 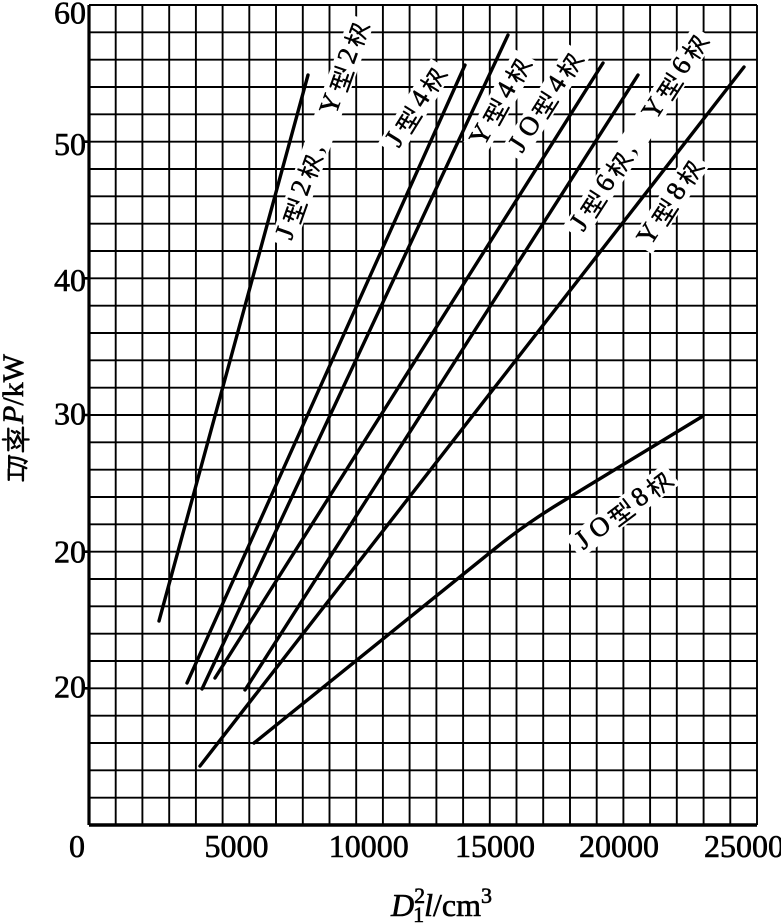 What do you see at coordinates (77, 846) in the screenshot?
I see `svg-text: 0` at bounding box center [77, 846].